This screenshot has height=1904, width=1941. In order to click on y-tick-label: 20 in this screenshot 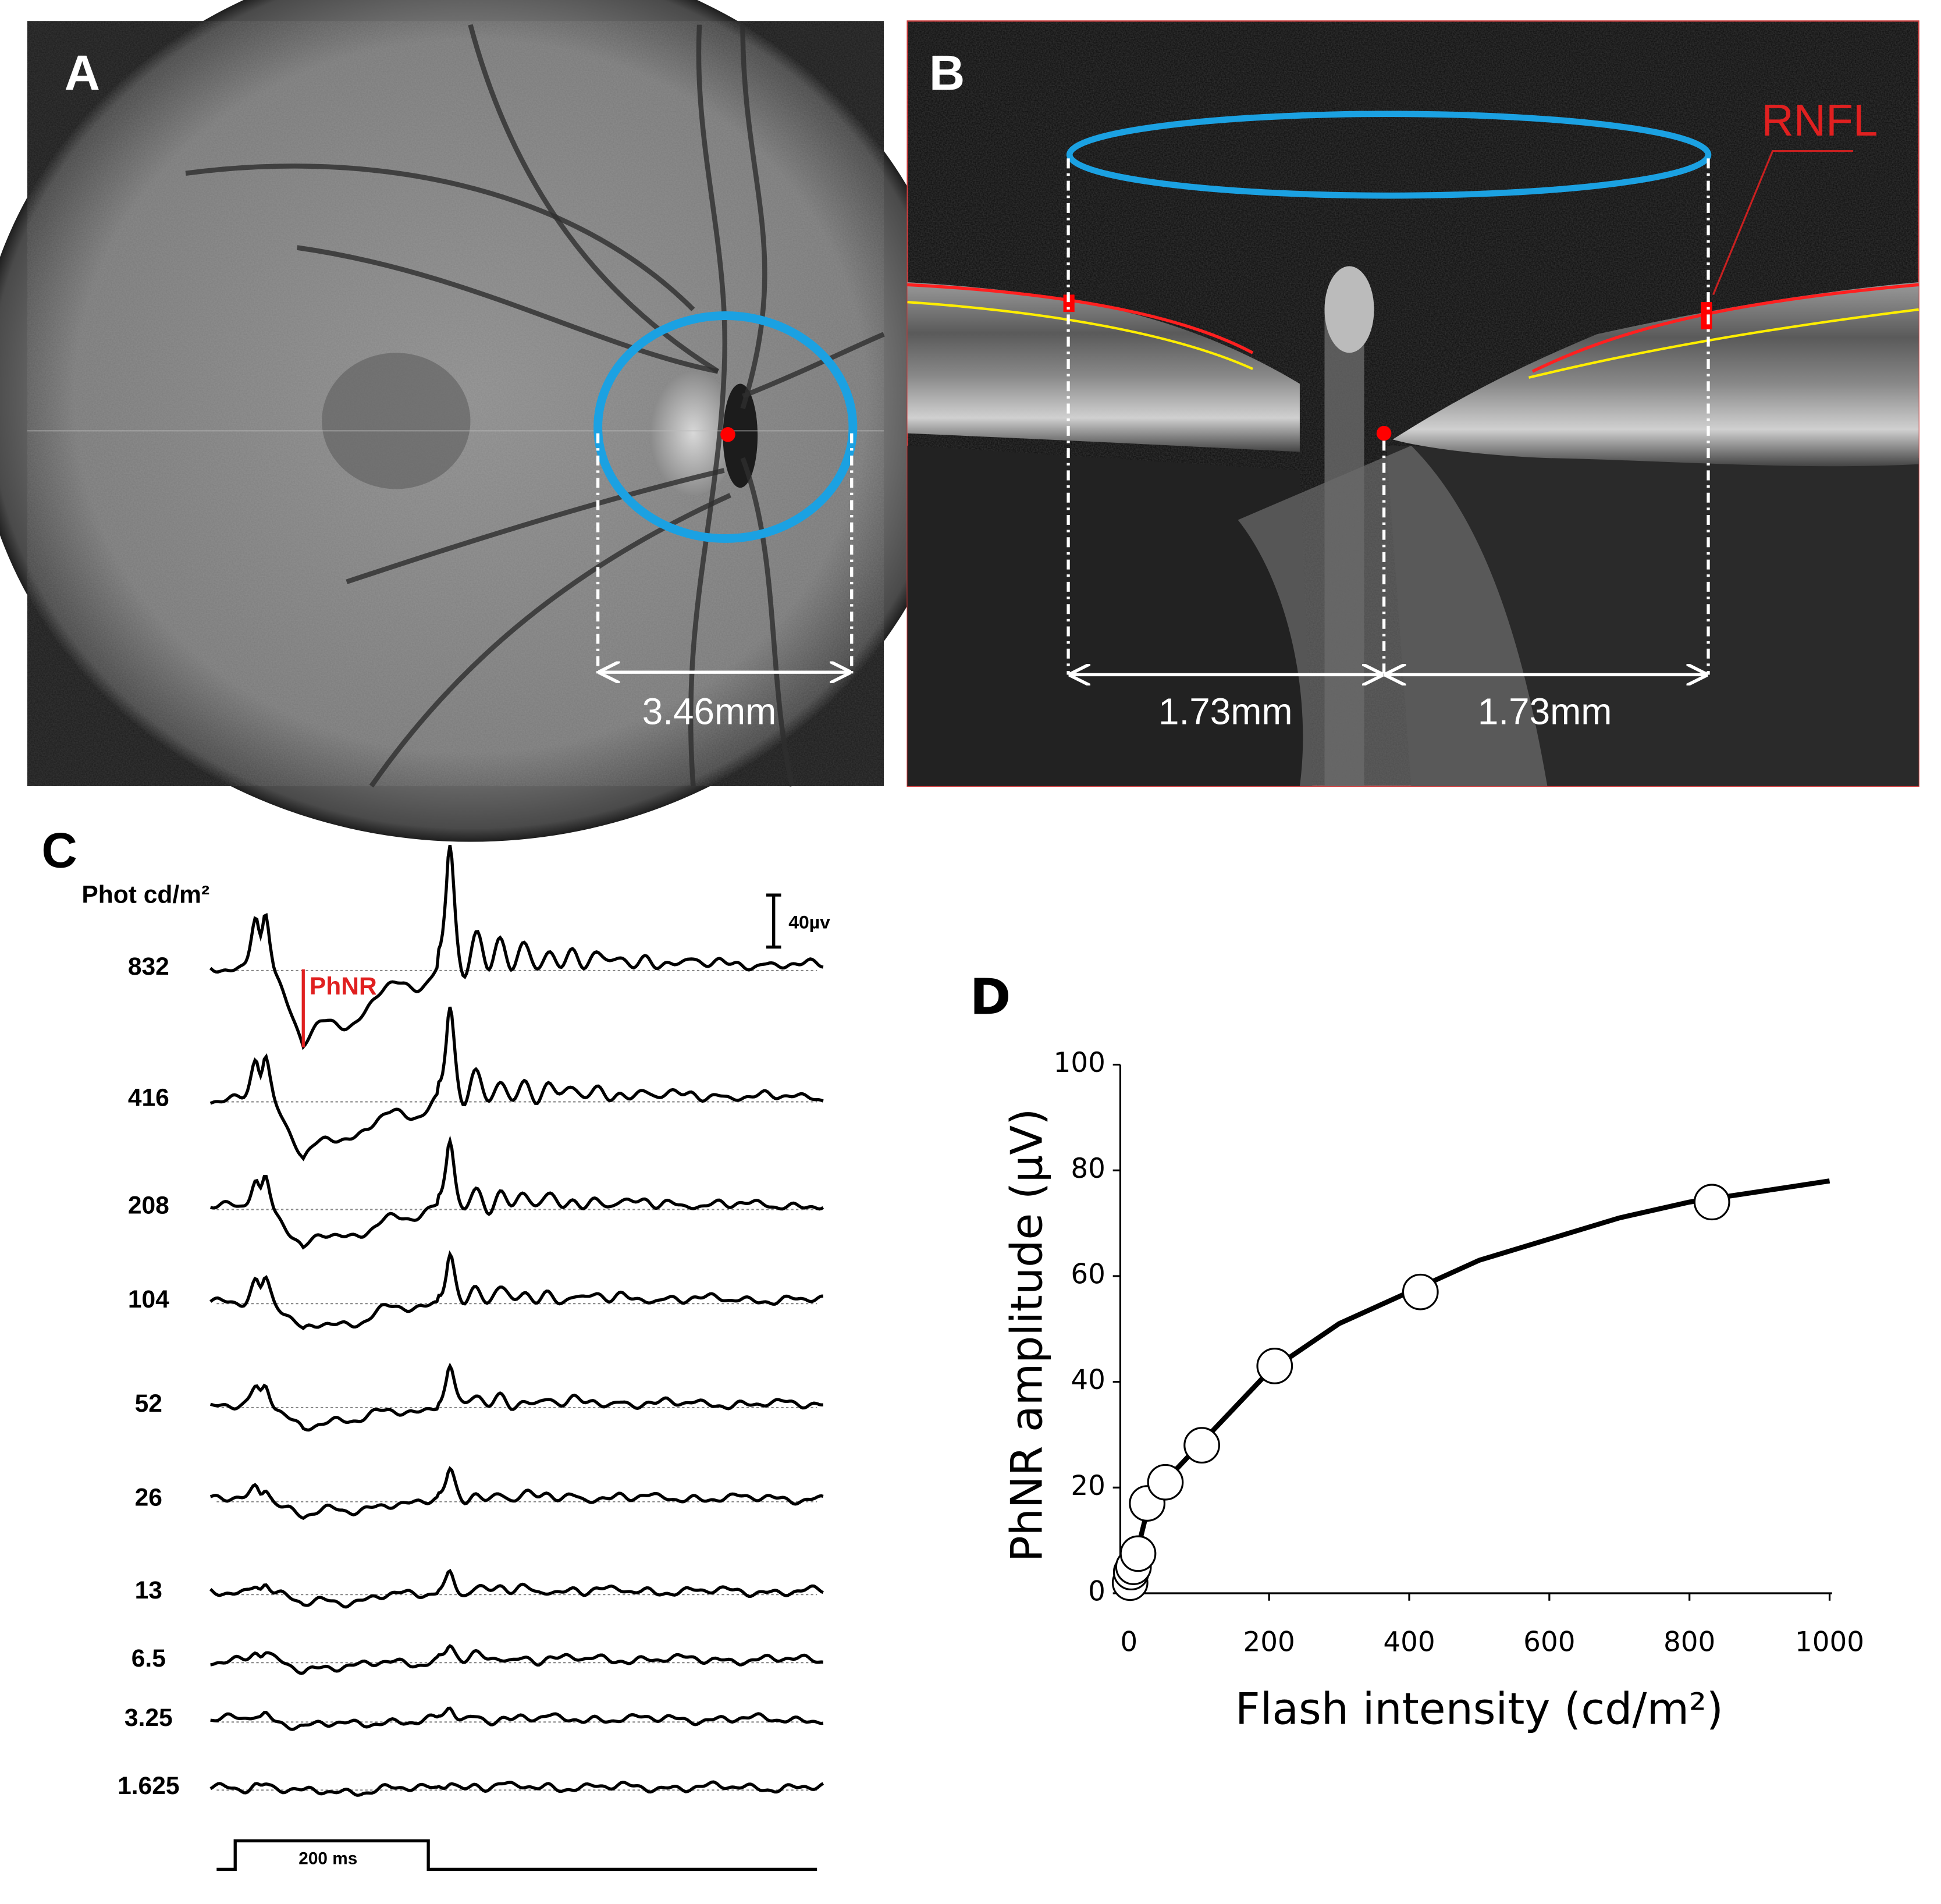, I will do `click(1088, 1486)`.